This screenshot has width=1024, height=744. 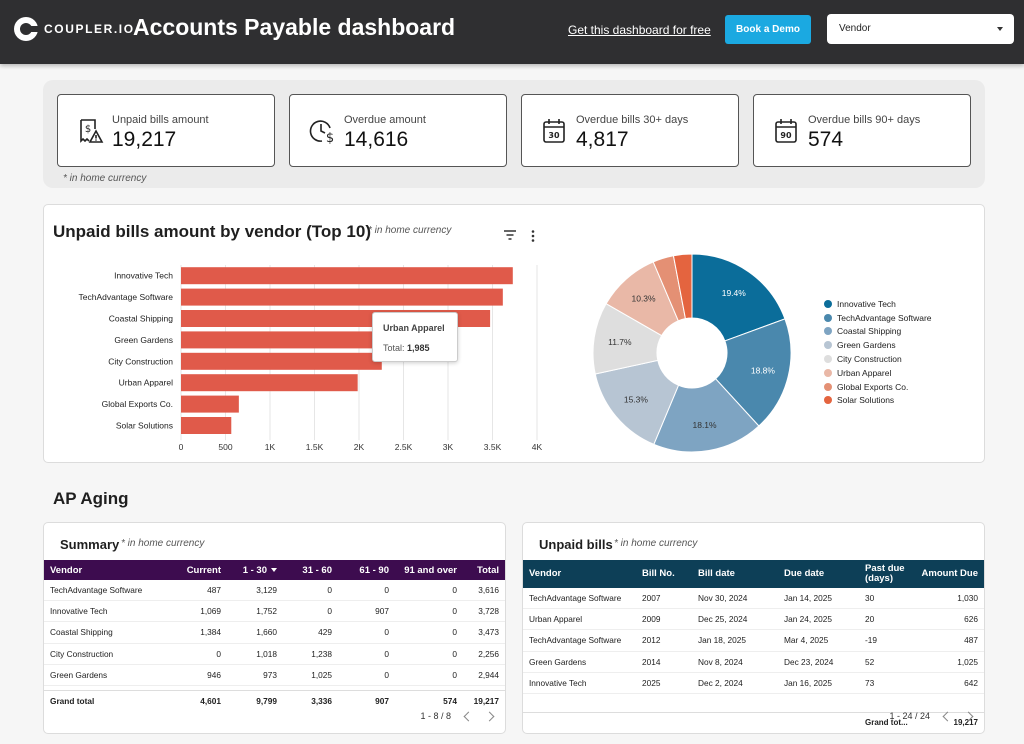 I want to click on col-amount-due: Amount Due, so click(x=949, y=574).